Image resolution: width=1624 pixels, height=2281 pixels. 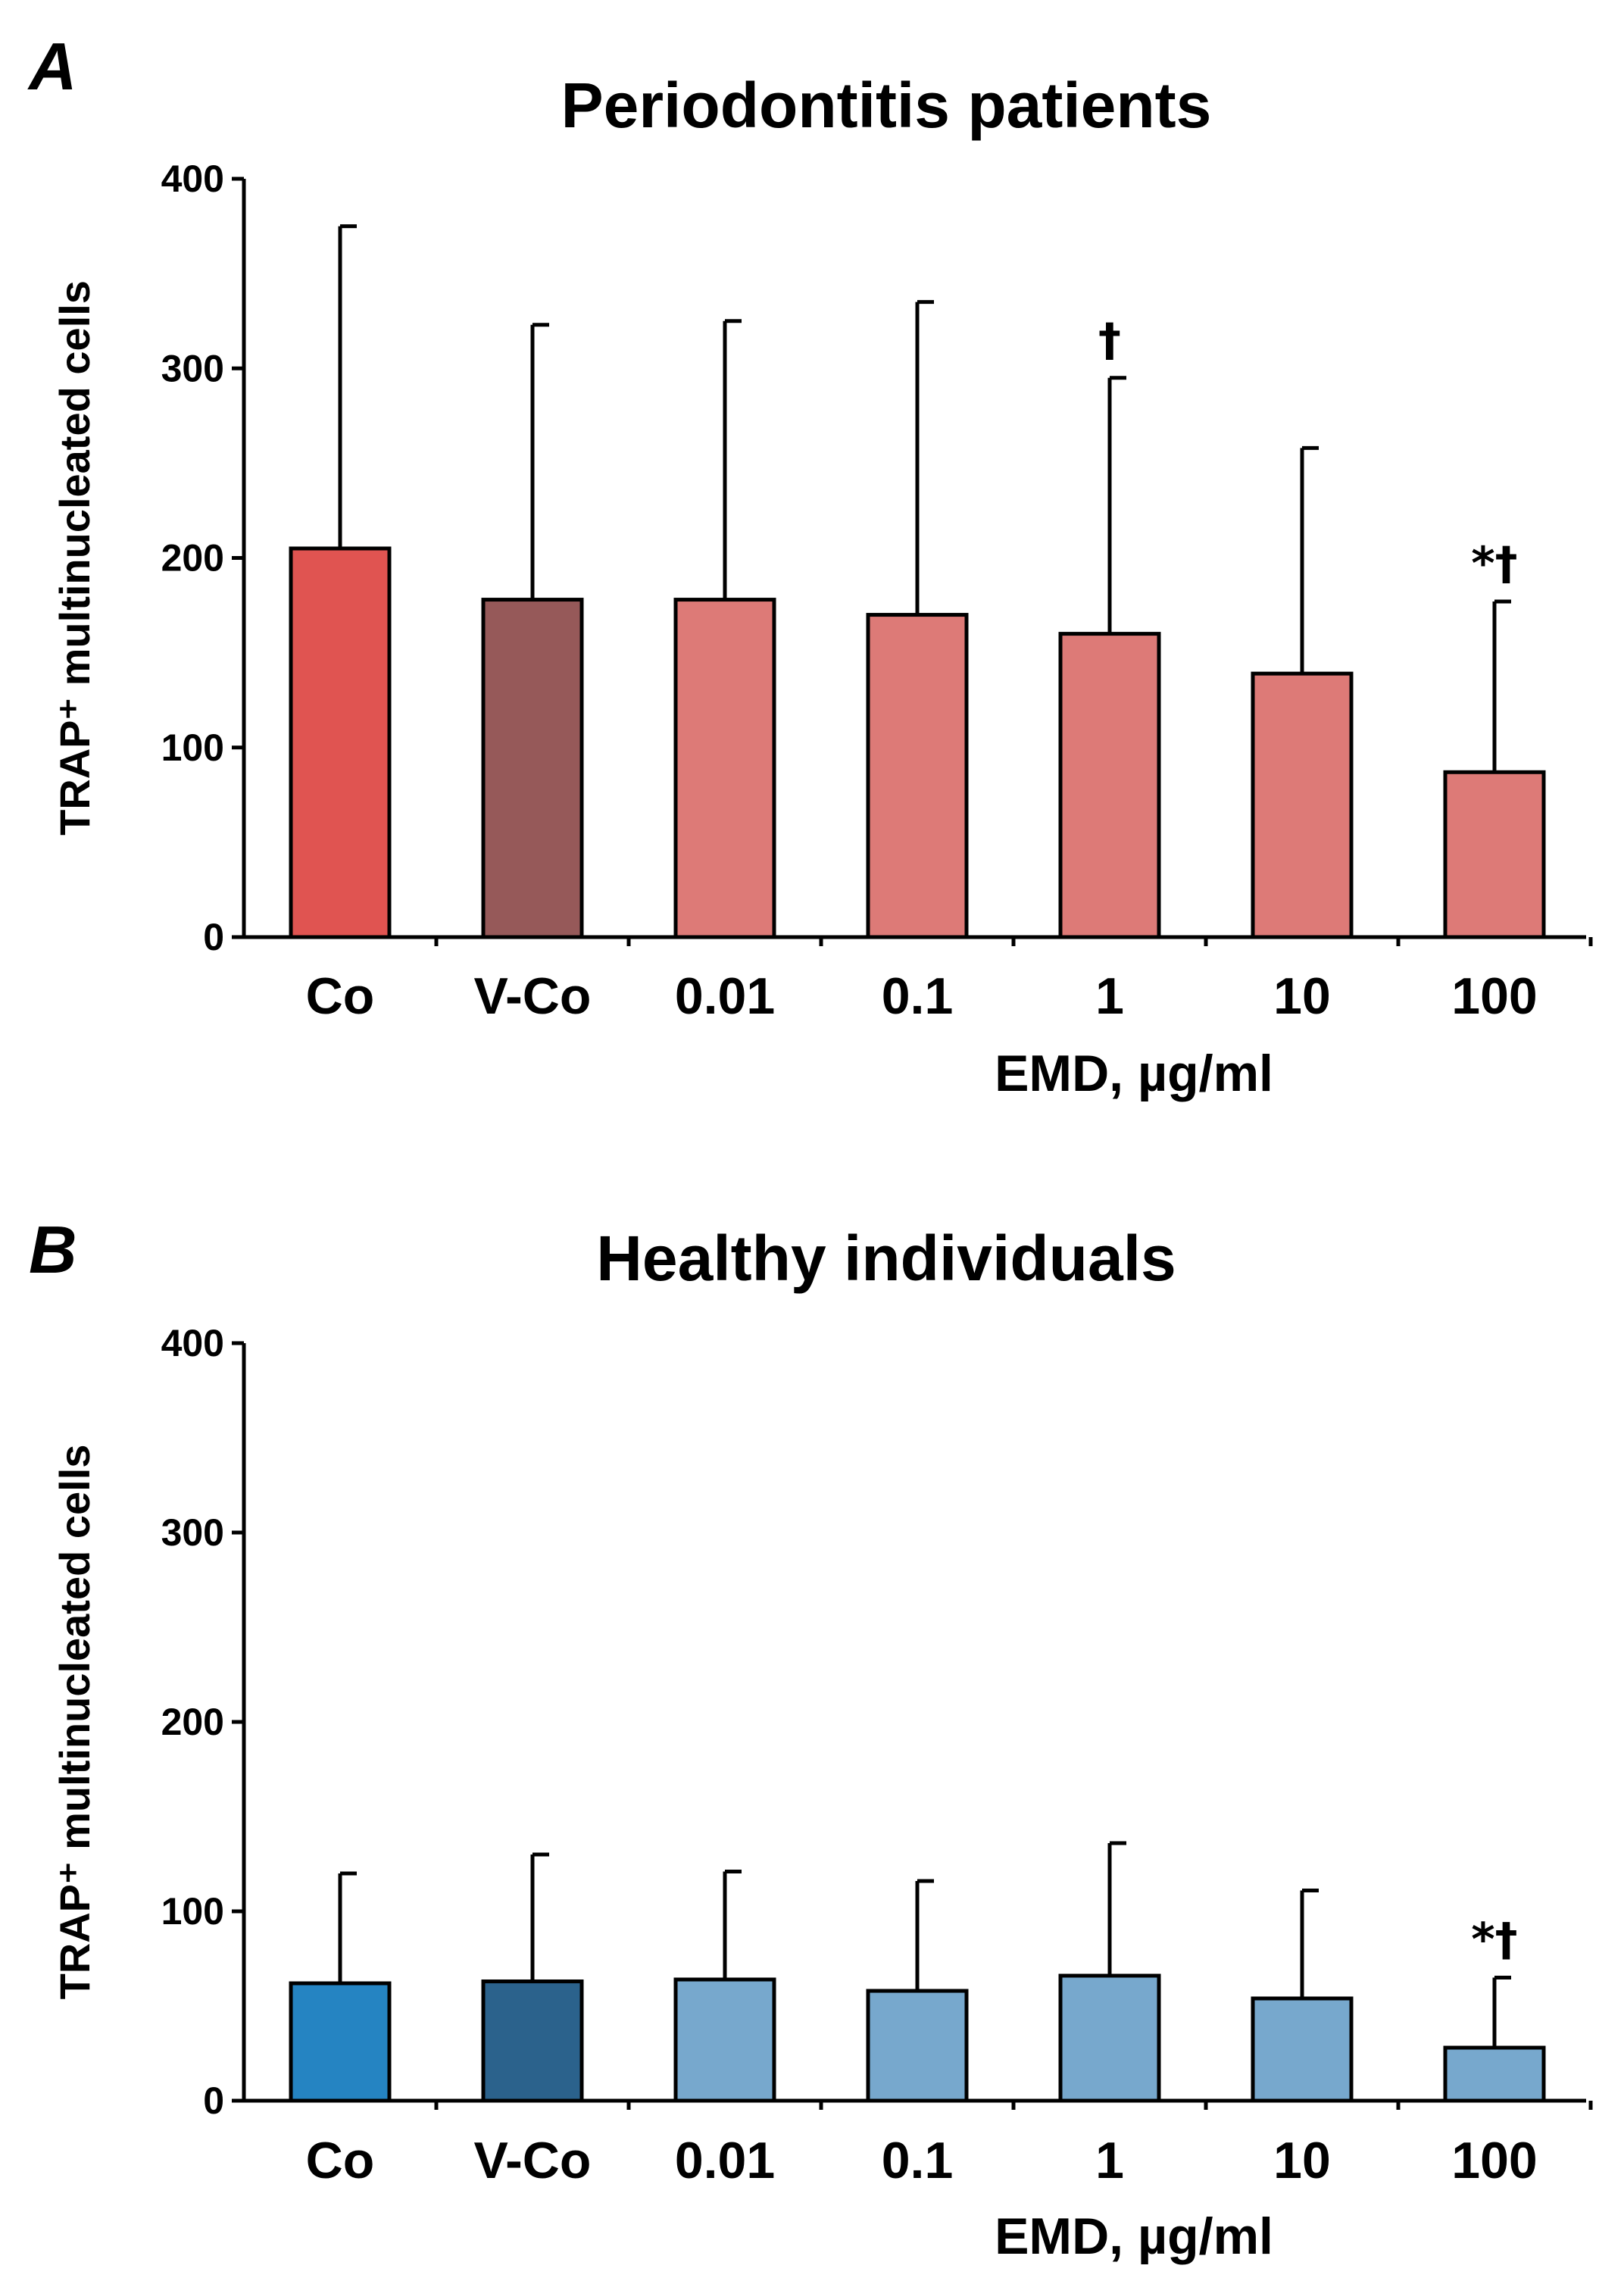 I want to click on chart-title: Periodontitis patients, so click(x=886, y=105).